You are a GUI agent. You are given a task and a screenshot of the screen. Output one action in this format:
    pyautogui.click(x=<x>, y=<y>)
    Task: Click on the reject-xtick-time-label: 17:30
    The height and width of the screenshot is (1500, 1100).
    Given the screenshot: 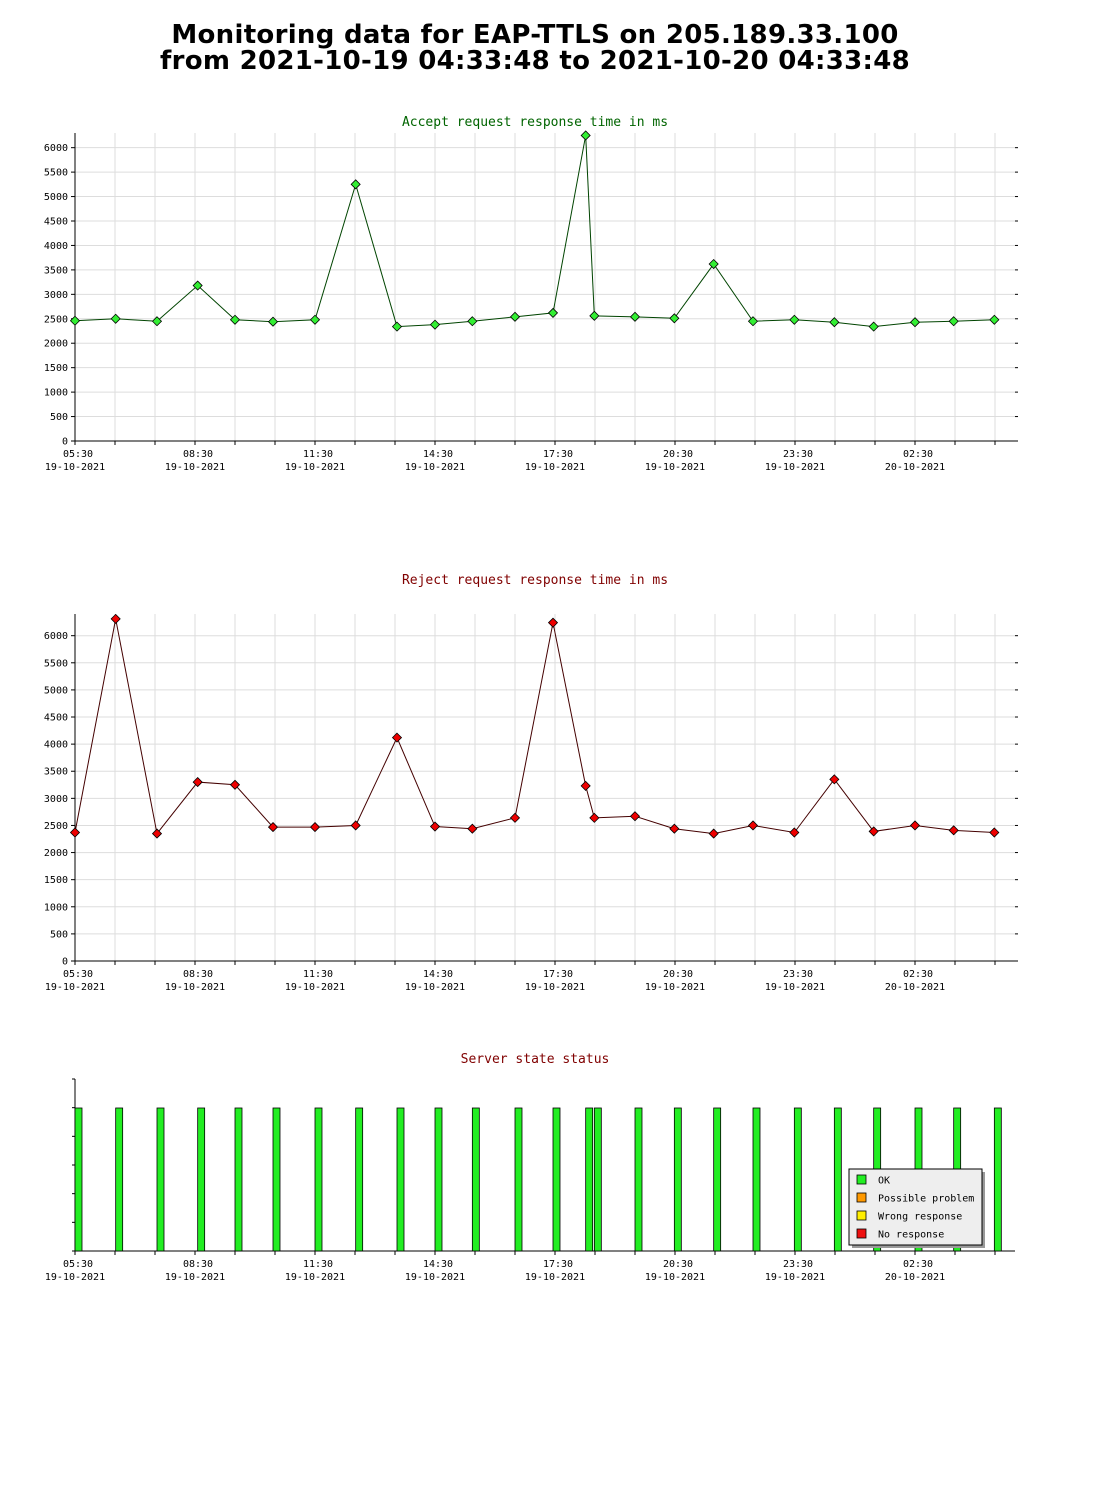 What is the action you would take?
    pyautogui.click(x=558, y=974)
    